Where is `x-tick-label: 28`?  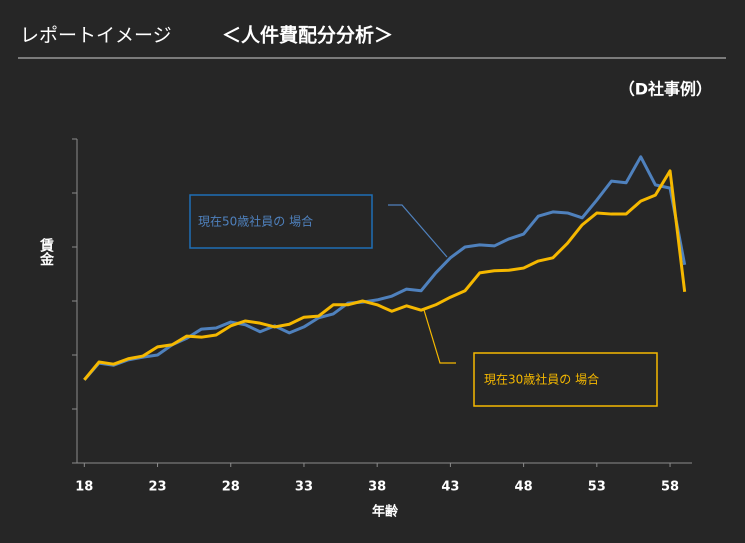 x-tick-label: 28 is located at coordinates (231, 487).